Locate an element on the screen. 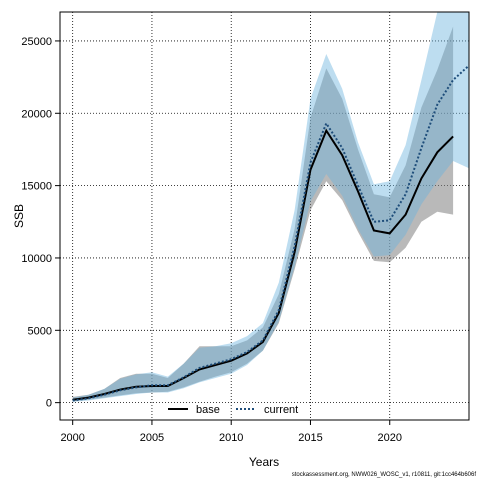  y-tick-label: 5000 is located at coordinates (40, 331).